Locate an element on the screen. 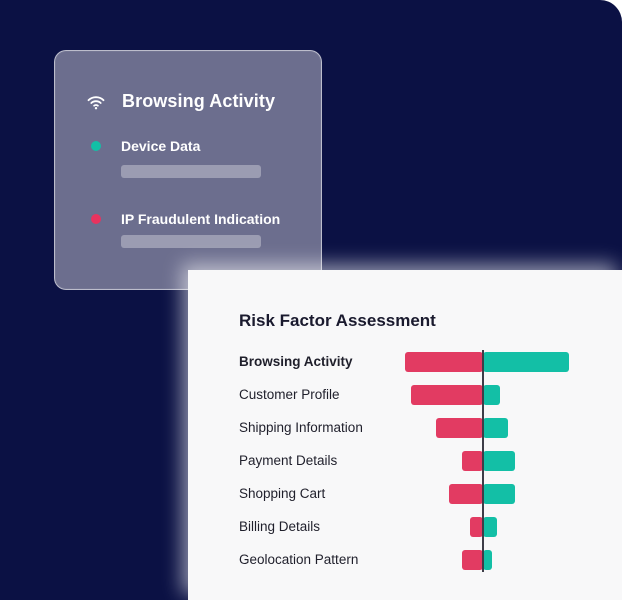 The image size is (622, 600). factor-label: Browsing Activity is located at coordinates (296, 361).